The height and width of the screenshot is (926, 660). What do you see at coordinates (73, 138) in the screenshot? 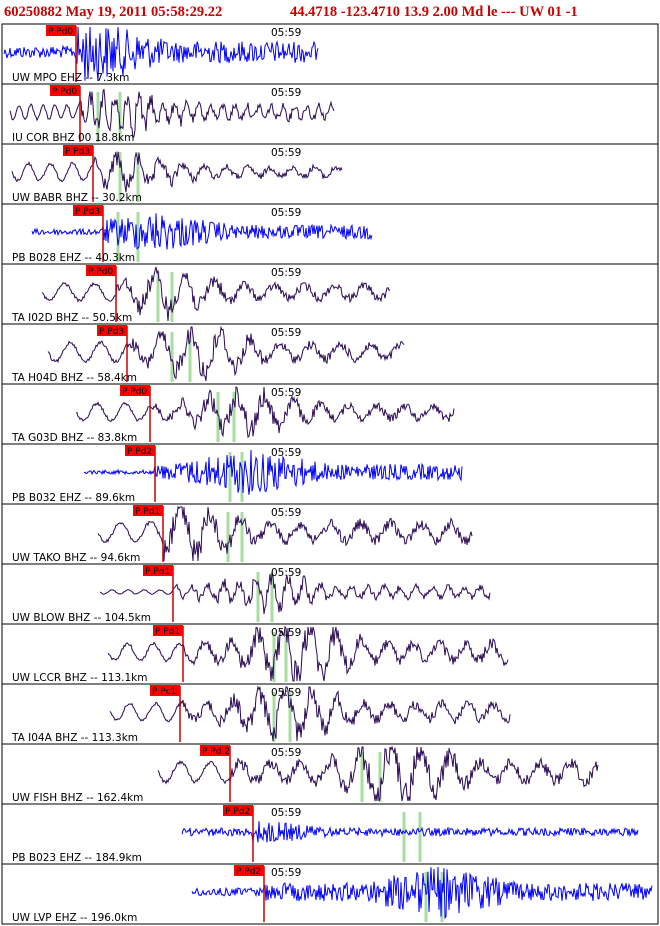
I see `station-label: IU COR BHZ 00 18.8km` at bounding box center [73, 138].